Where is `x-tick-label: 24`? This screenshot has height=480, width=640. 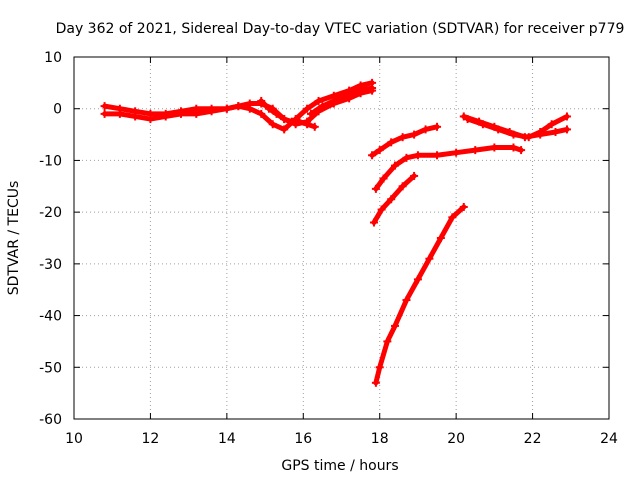
x-tick-label: 24 is located at coordinates (609, 439).